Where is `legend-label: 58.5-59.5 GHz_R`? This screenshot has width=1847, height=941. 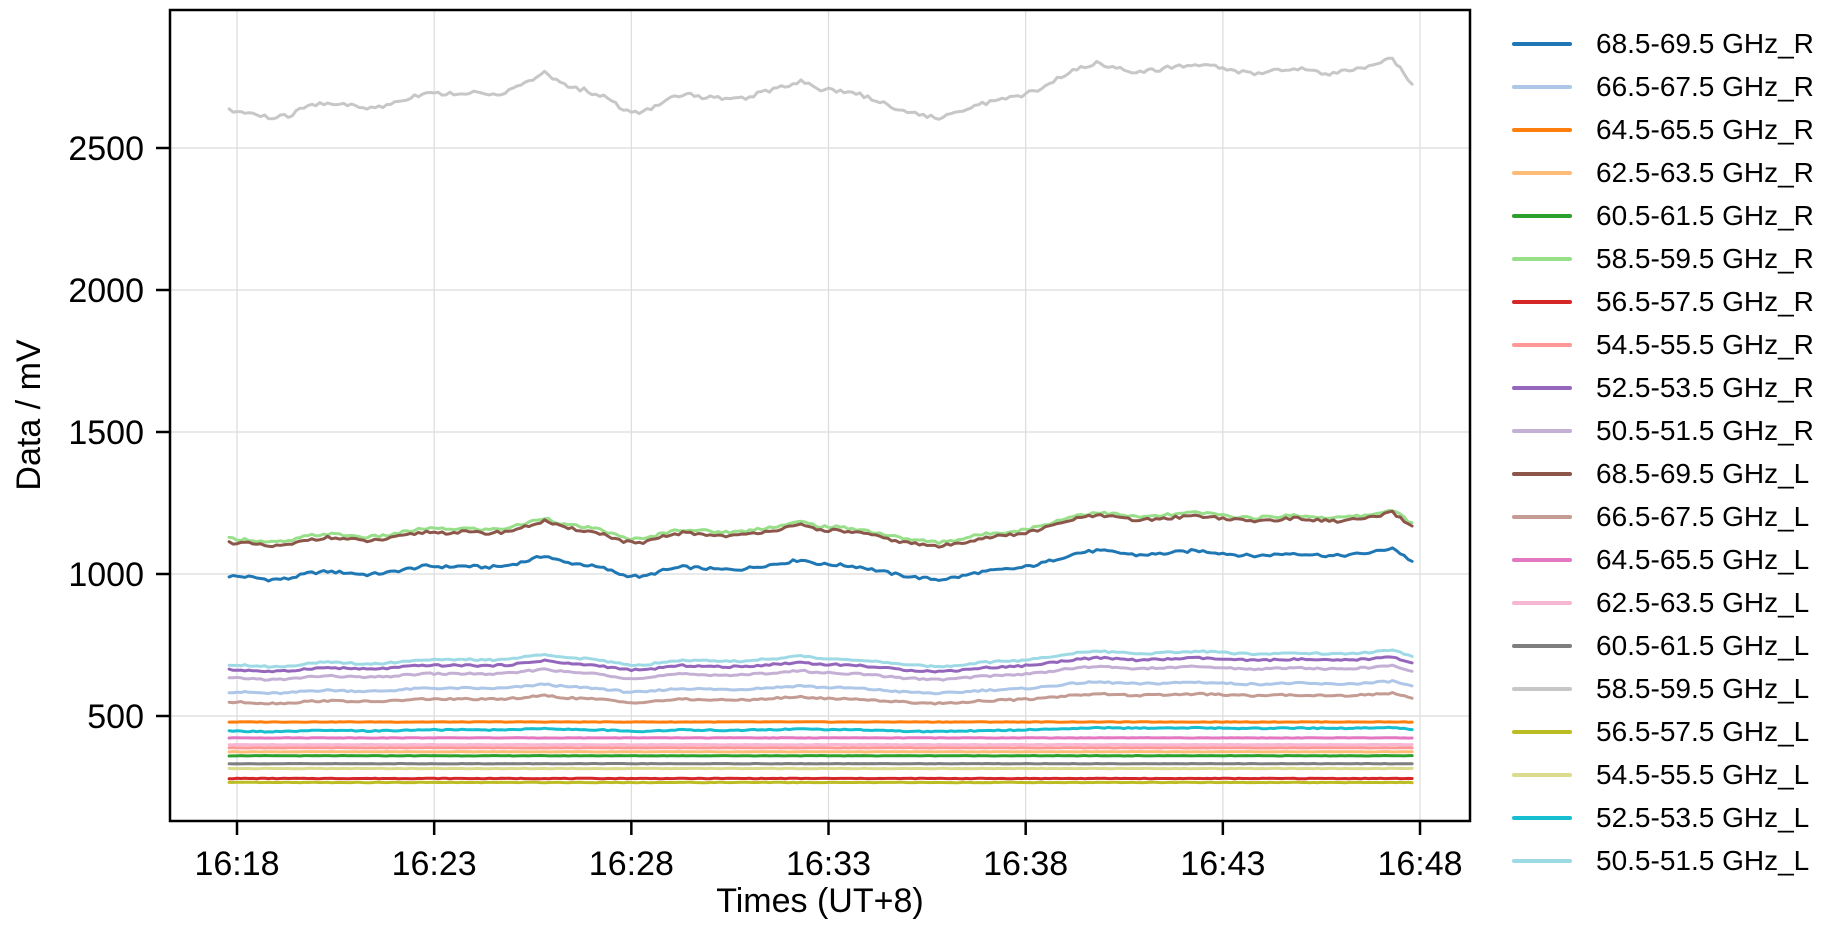
legend-label: 58.5-59.5 GHz_R is located at coordinates (1705, 258).